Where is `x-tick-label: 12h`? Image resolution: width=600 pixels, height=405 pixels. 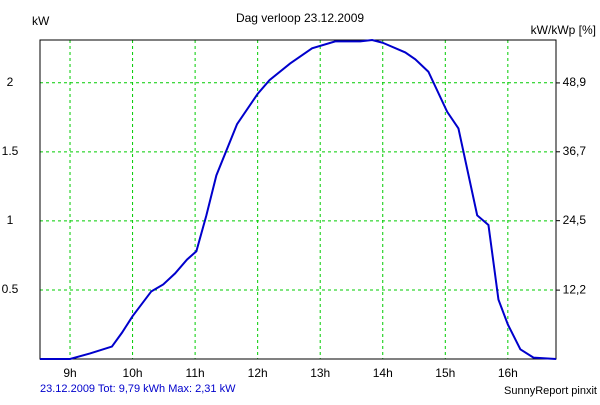 x-tick-label: 12h is located at coordinates (258, 373).